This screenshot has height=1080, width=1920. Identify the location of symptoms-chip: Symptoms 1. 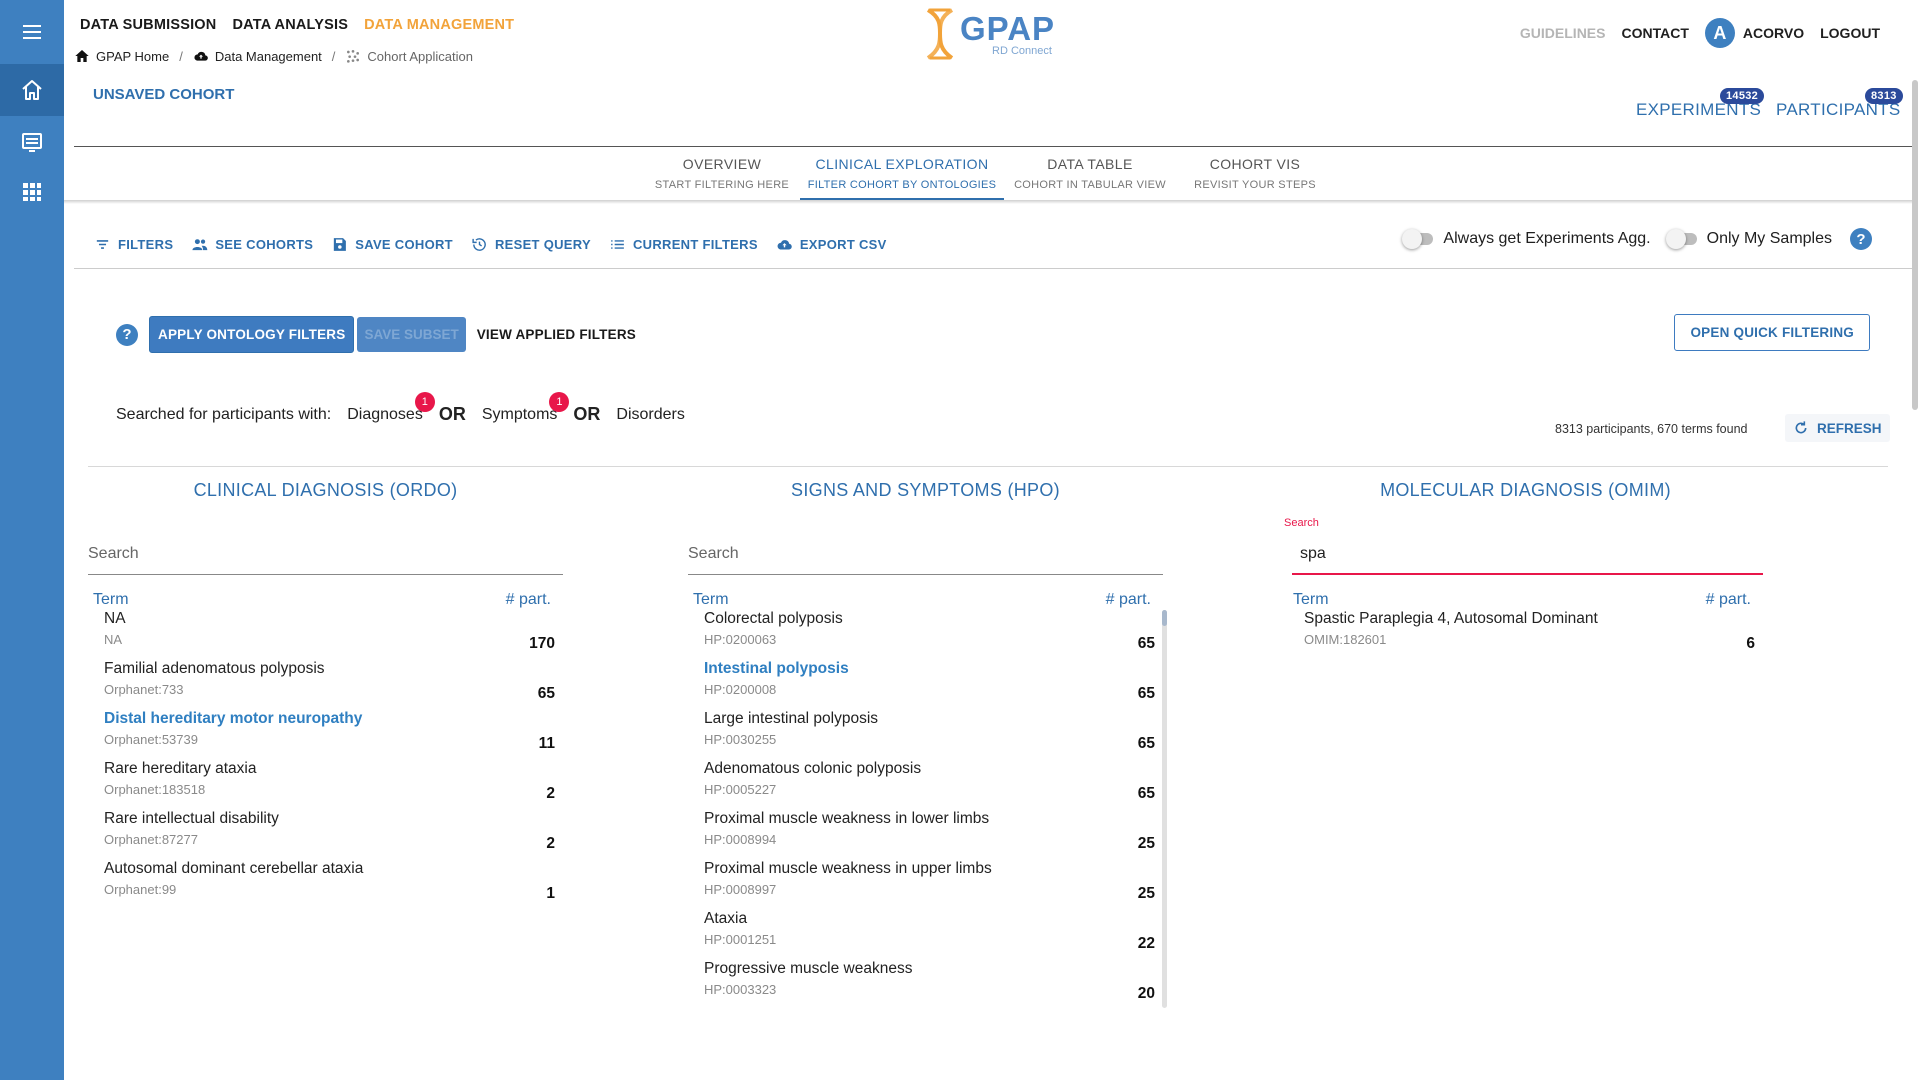
(526, 407).